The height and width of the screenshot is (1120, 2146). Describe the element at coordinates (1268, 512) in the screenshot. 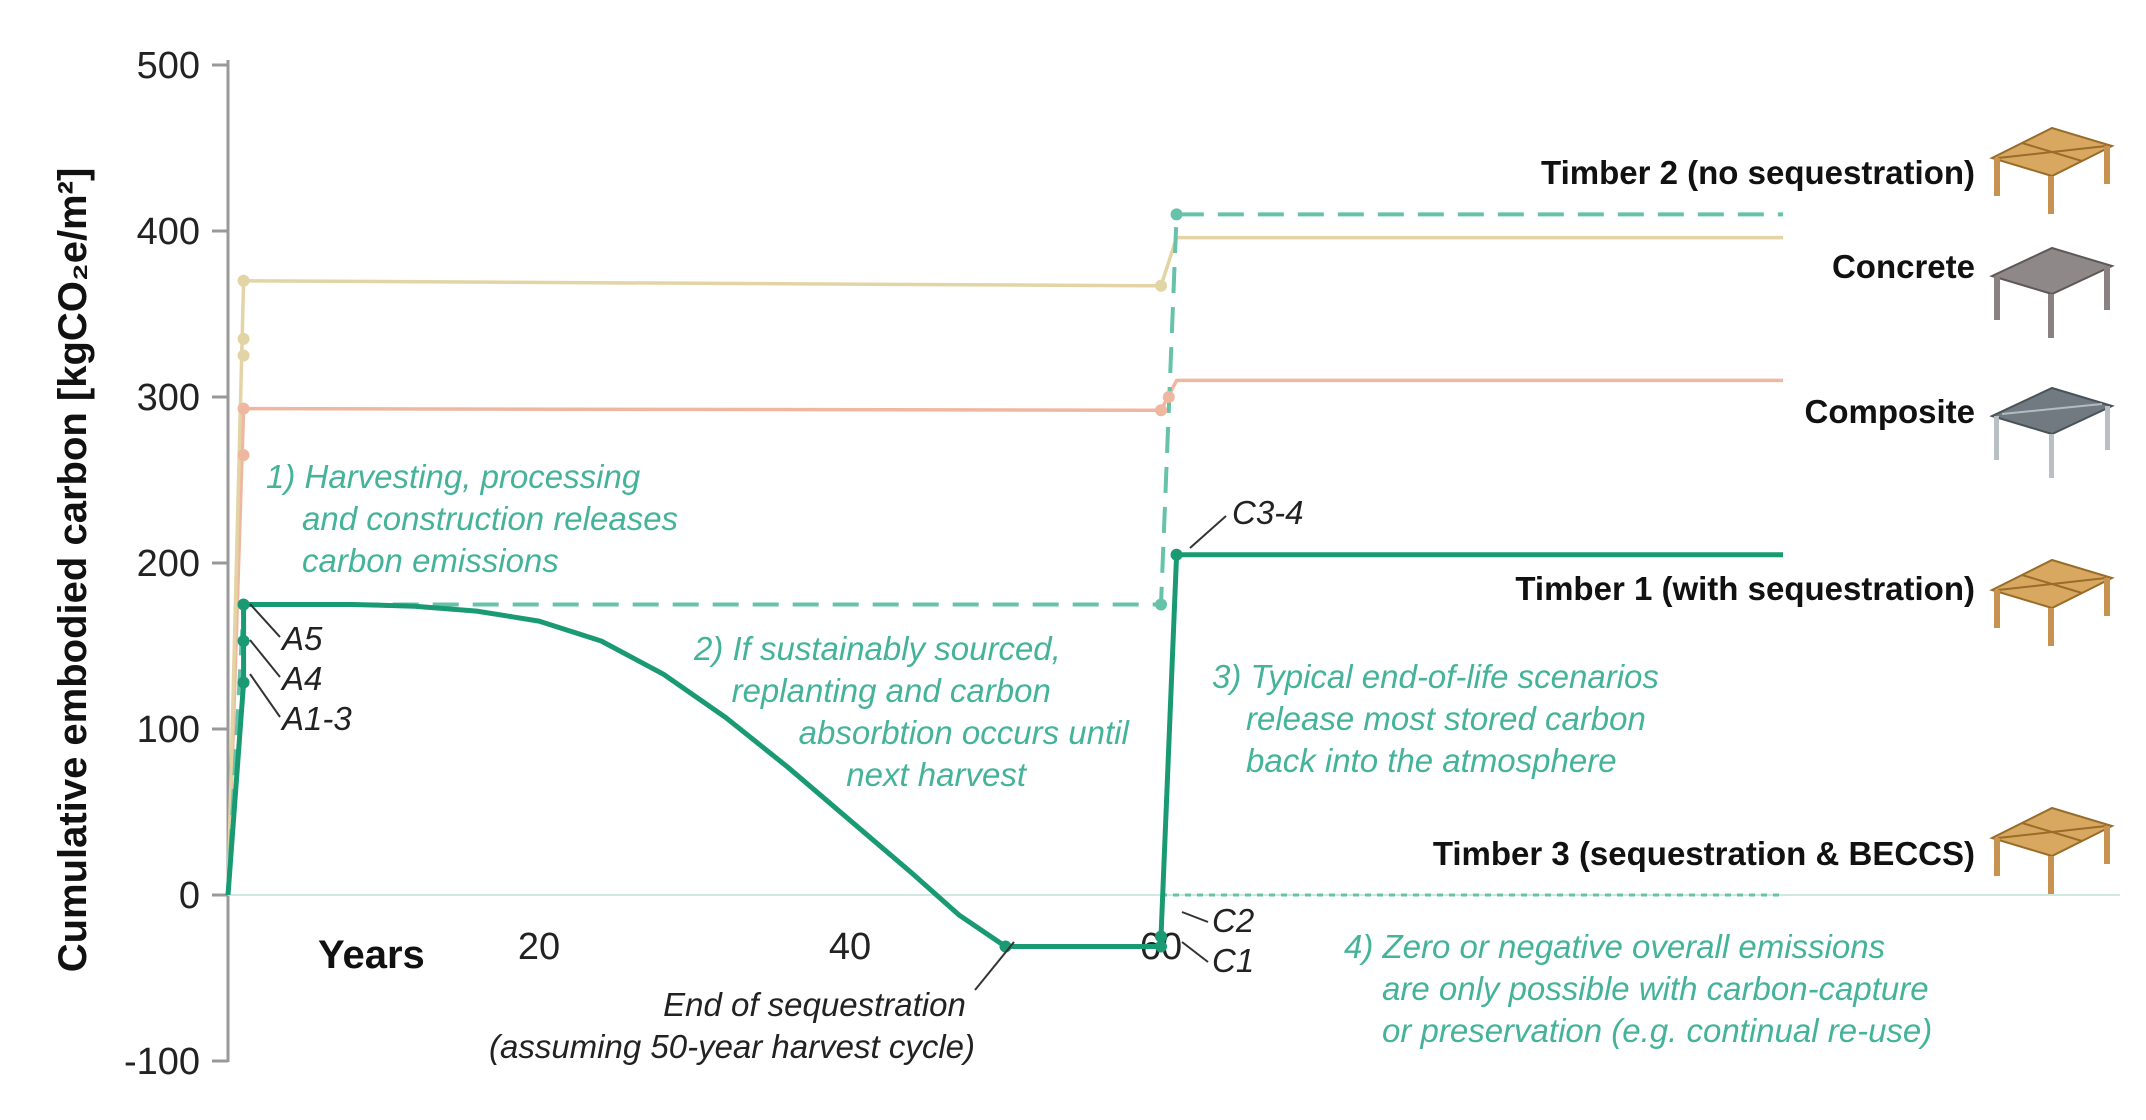

I see `stage-label-c3-4: C3-4` at that location.